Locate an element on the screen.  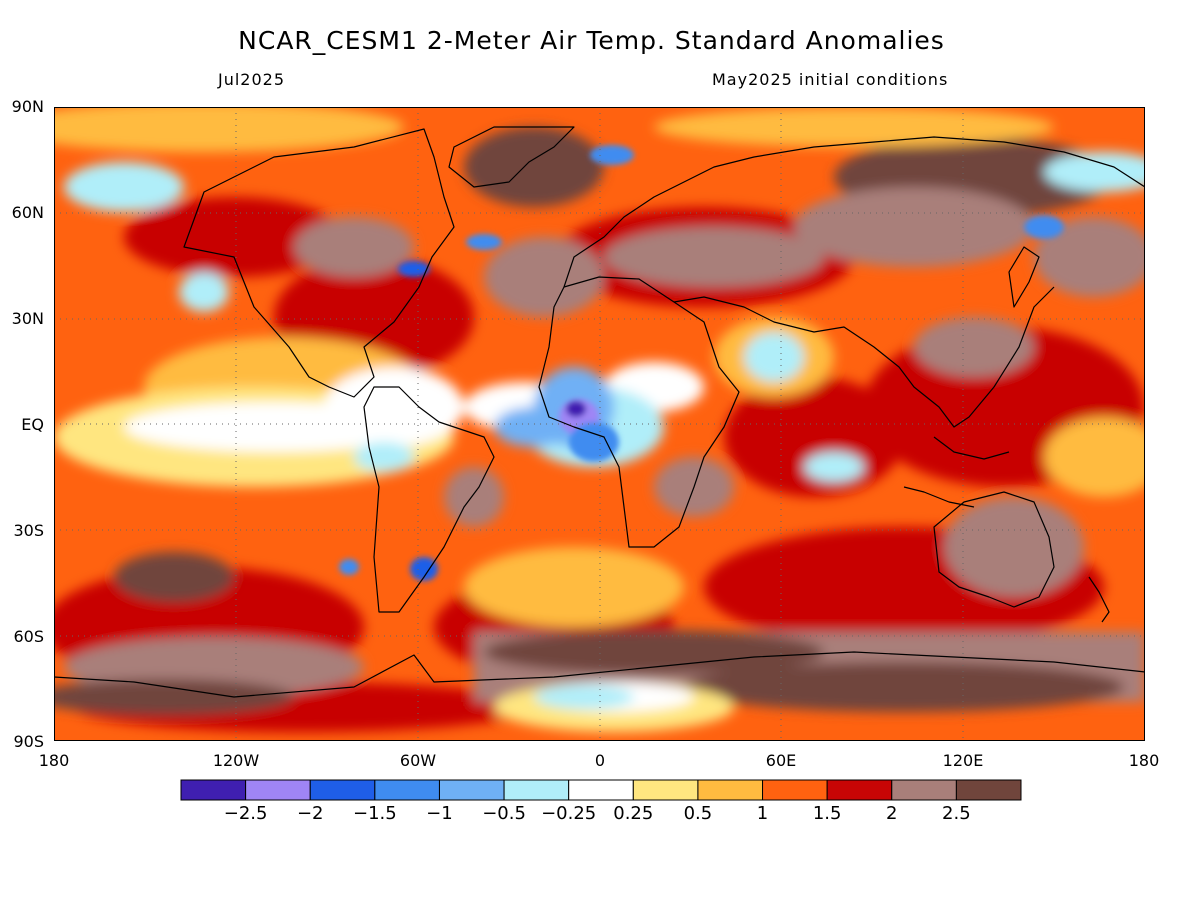
colorbar-label: −2 is located at coordinates (310, 813).